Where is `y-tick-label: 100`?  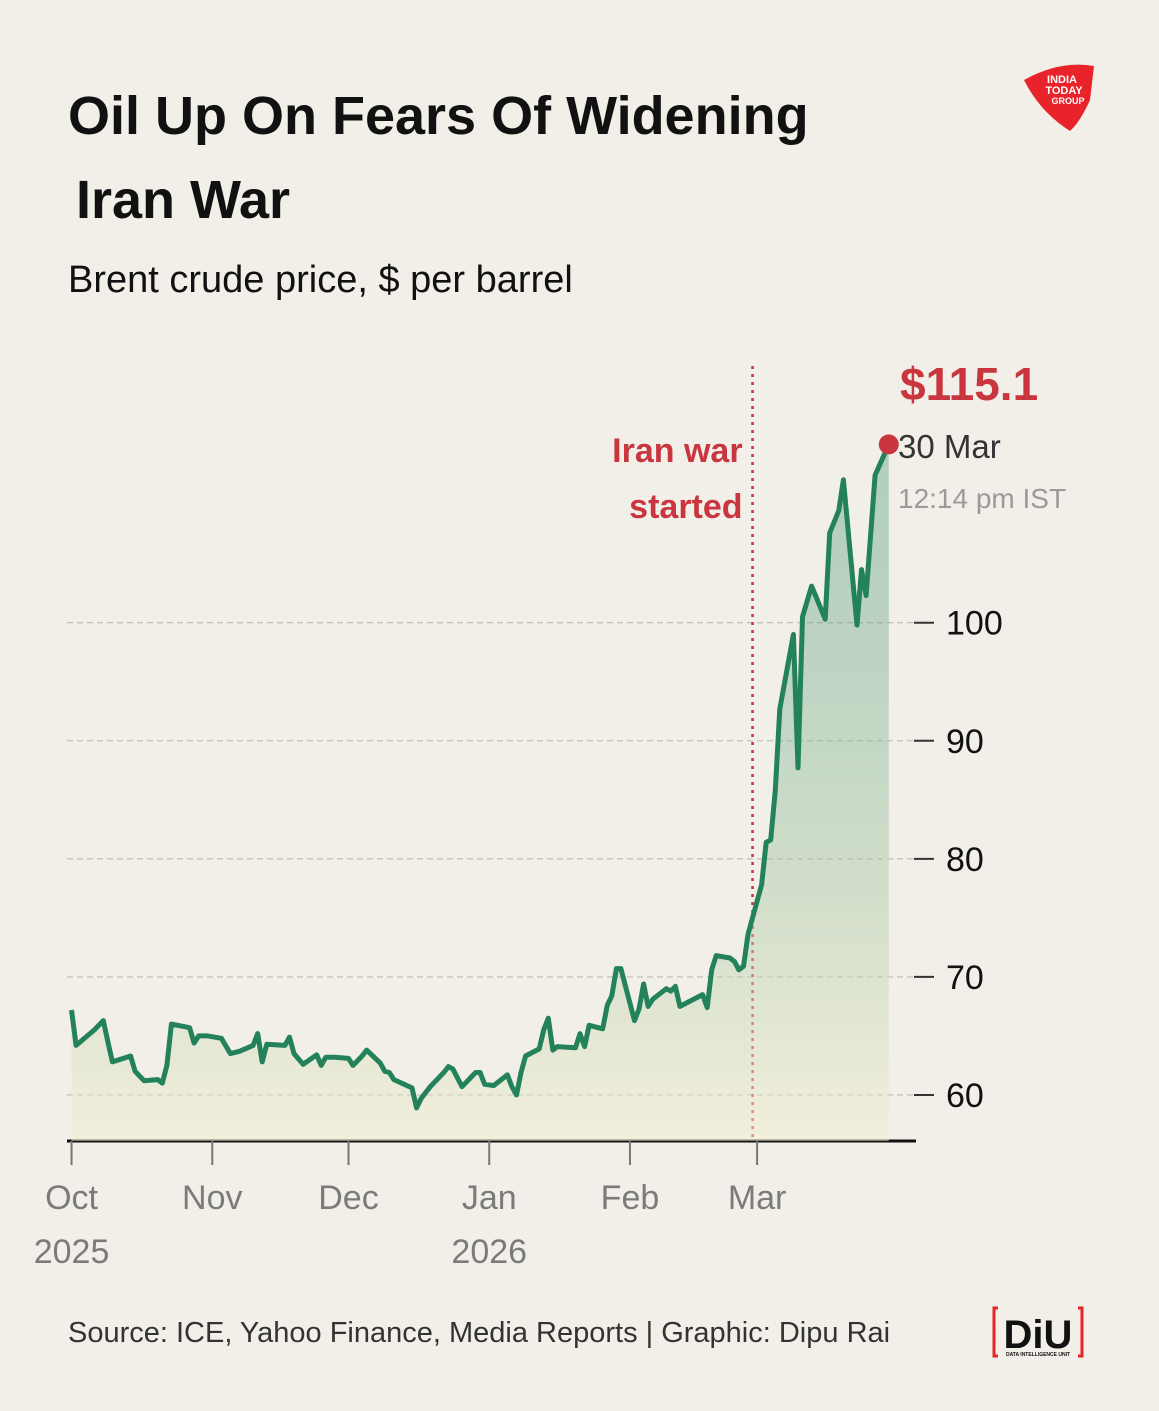 y-tick-label: 100 is located at coordinates (974, 624).